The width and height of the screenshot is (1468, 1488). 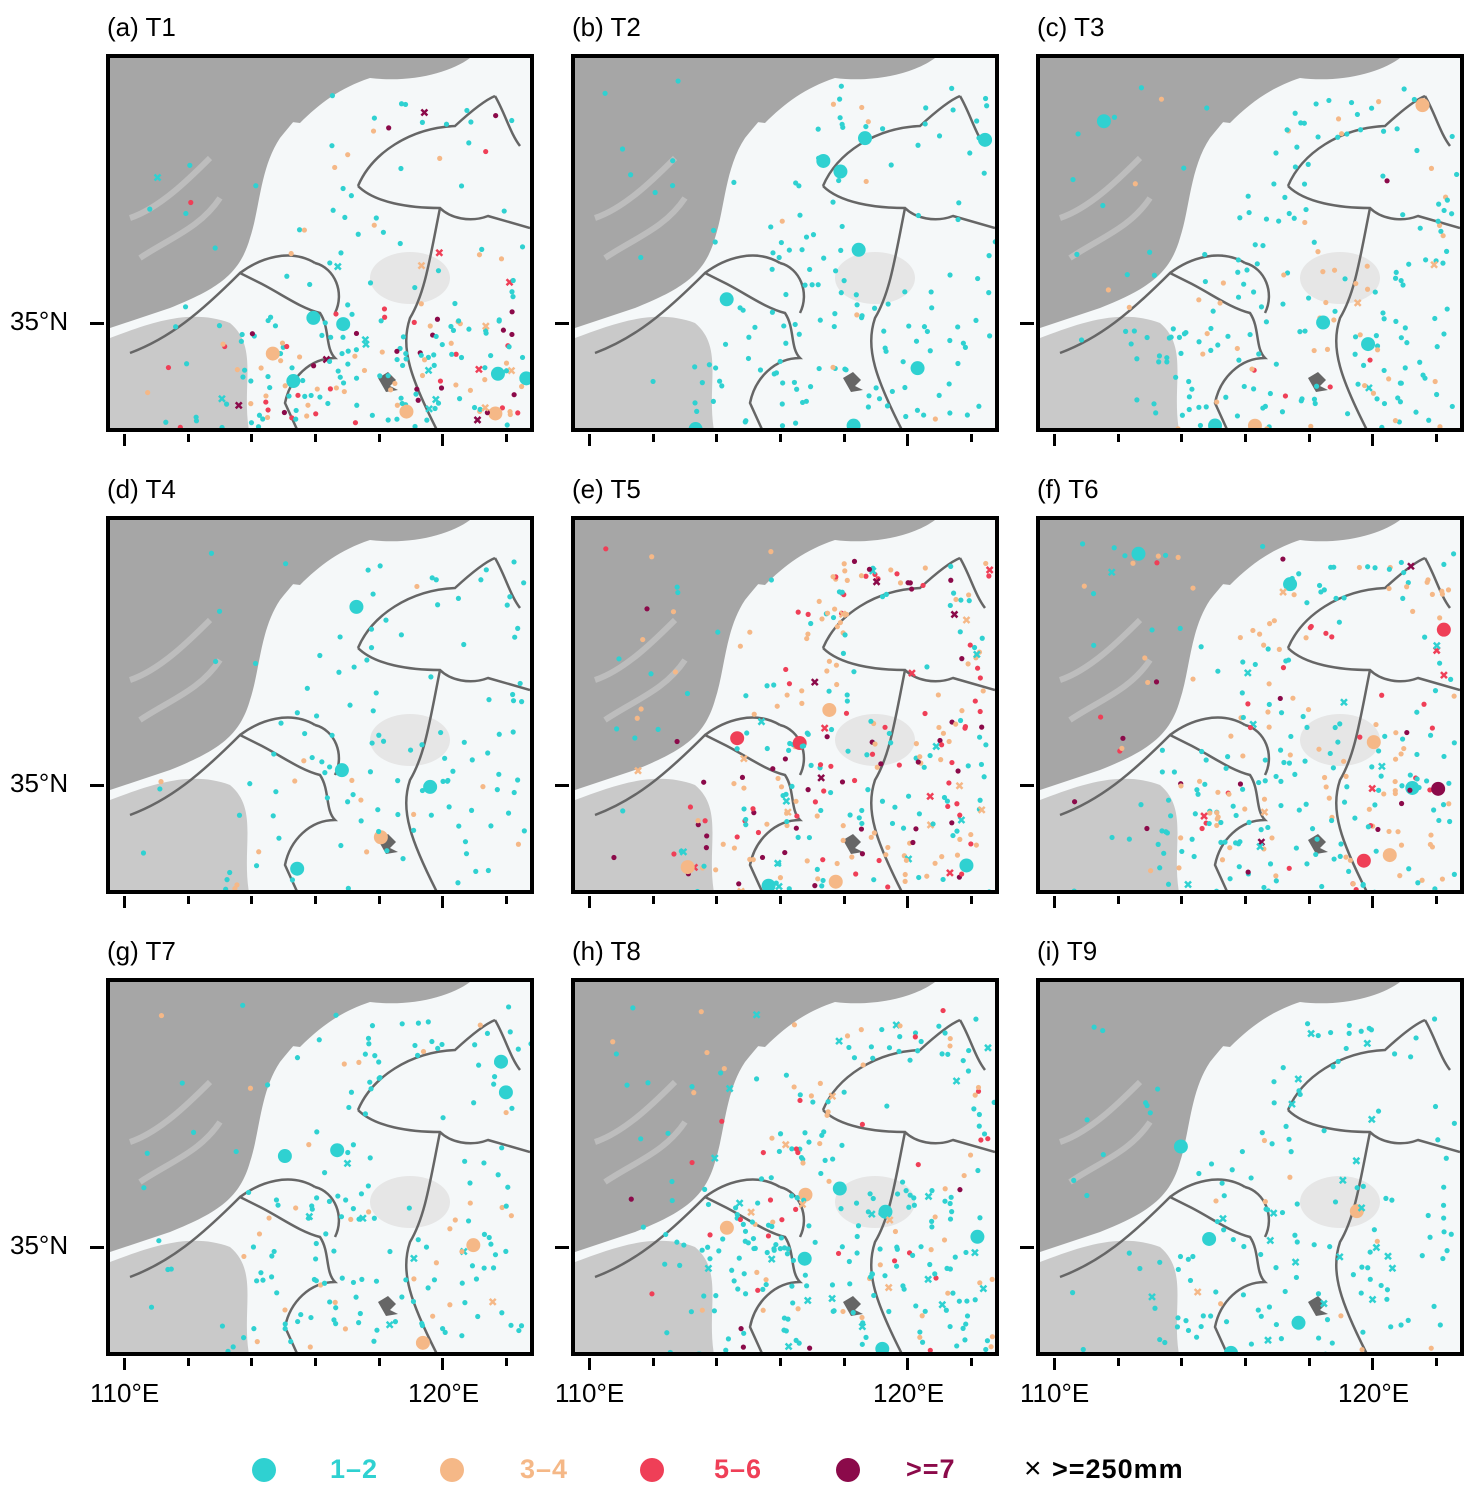 I want to click on northern-mountains, so click(x=365, y=552).